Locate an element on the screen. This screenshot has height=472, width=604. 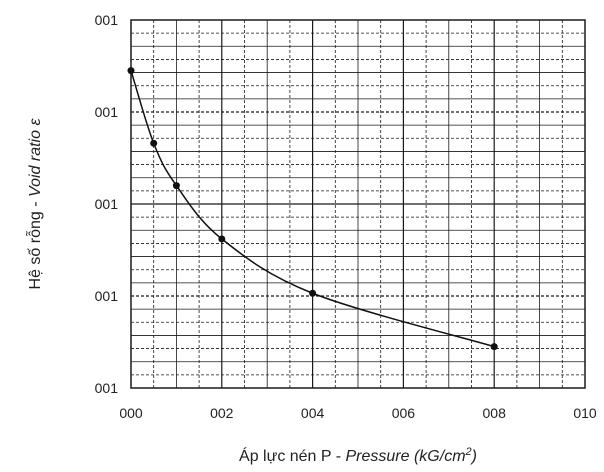
y-axis-tick-labels: 001 001 001 001 001 is located at coordinates (107, 204).